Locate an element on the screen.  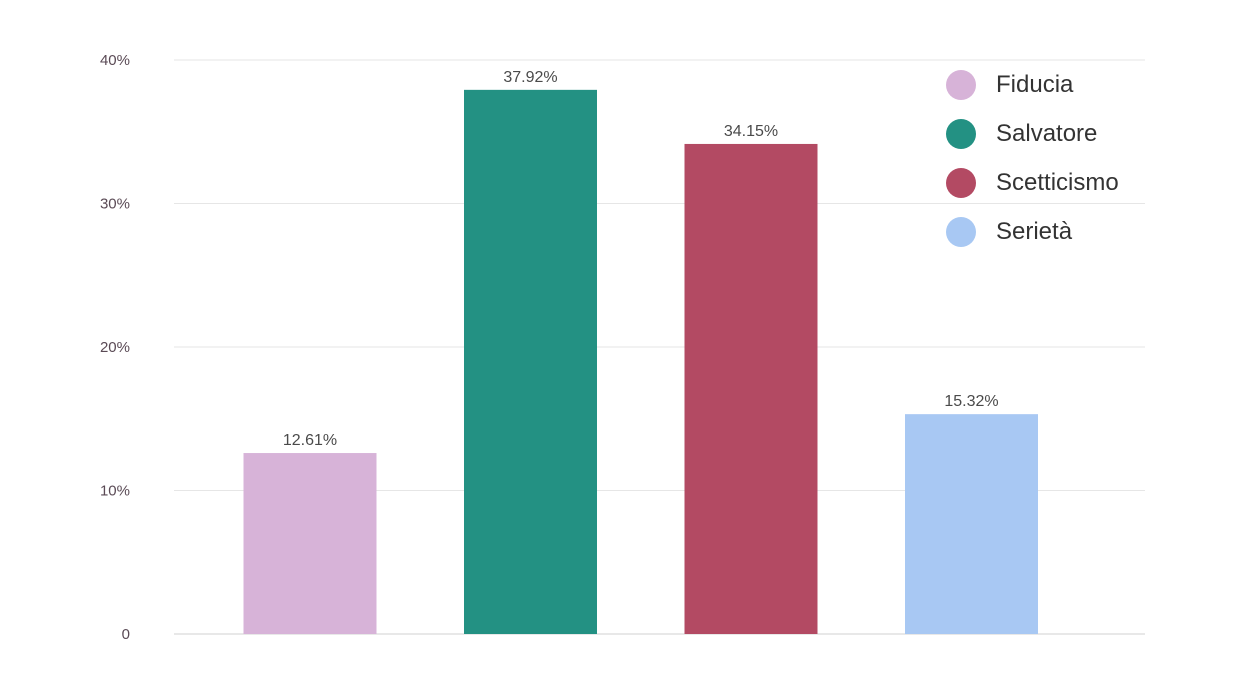
bar-salvatore is located at coordinates (530, 361).